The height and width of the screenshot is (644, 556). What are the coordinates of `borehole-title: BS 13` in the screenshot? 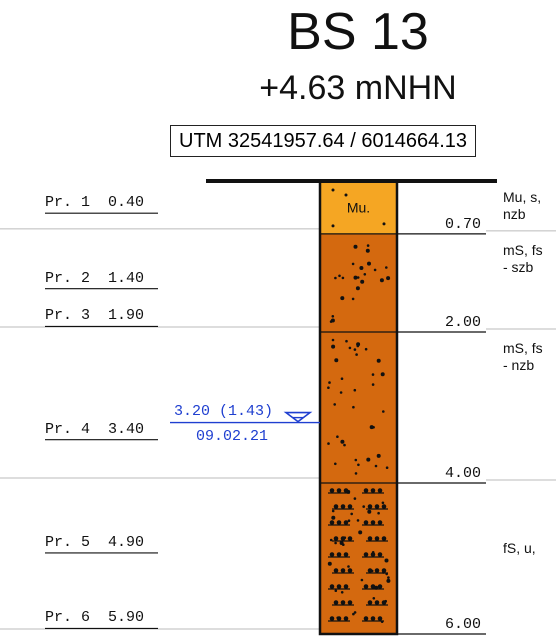 It's located at (358, 32).